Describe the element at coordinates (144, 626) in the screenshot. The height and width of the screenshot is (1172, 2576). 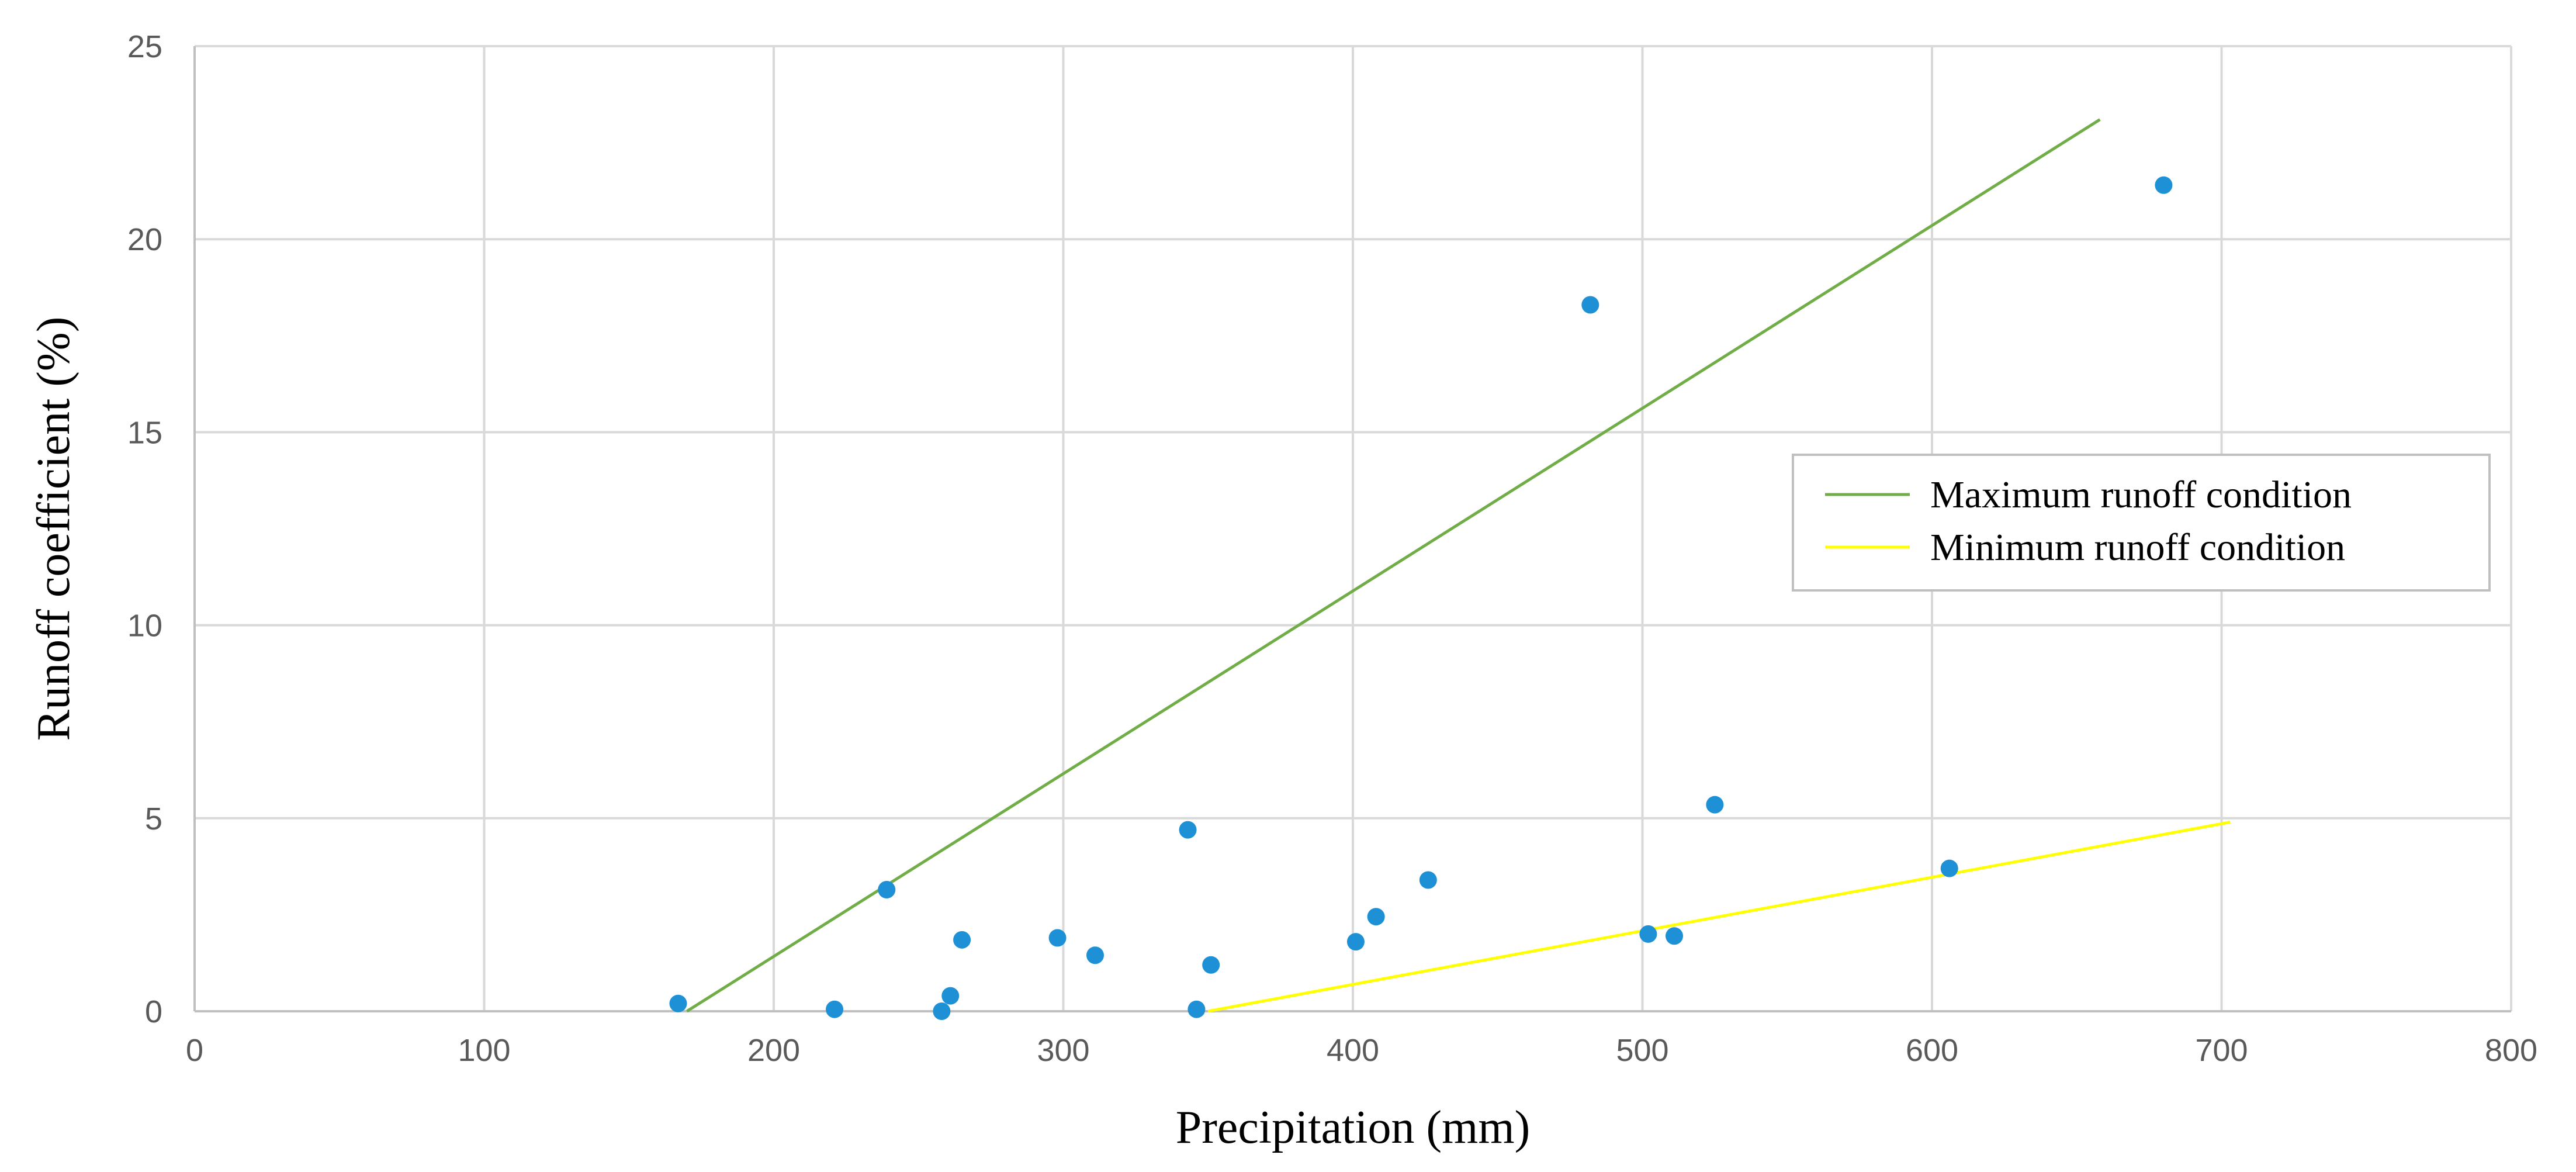
I see `y-tick-label: 10` at that location.